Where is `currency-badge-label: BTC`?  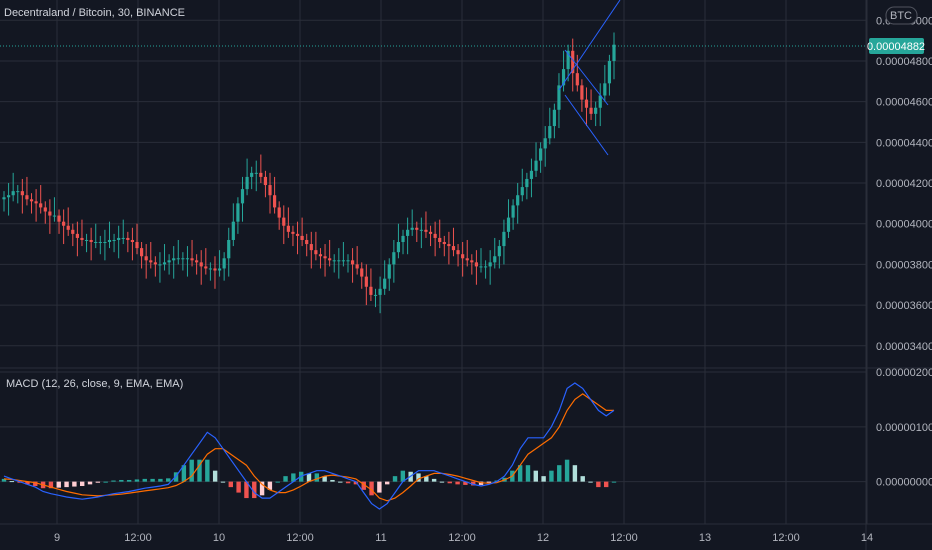
currency-badge-label: BTC is located at coordinates (901, 16).